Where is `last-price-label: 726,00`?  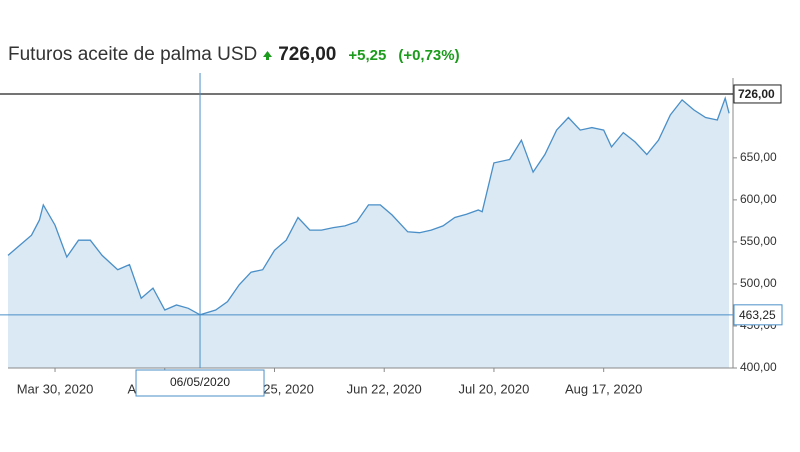 last-price-label: 726,00 is located at coordinates (756, 94).